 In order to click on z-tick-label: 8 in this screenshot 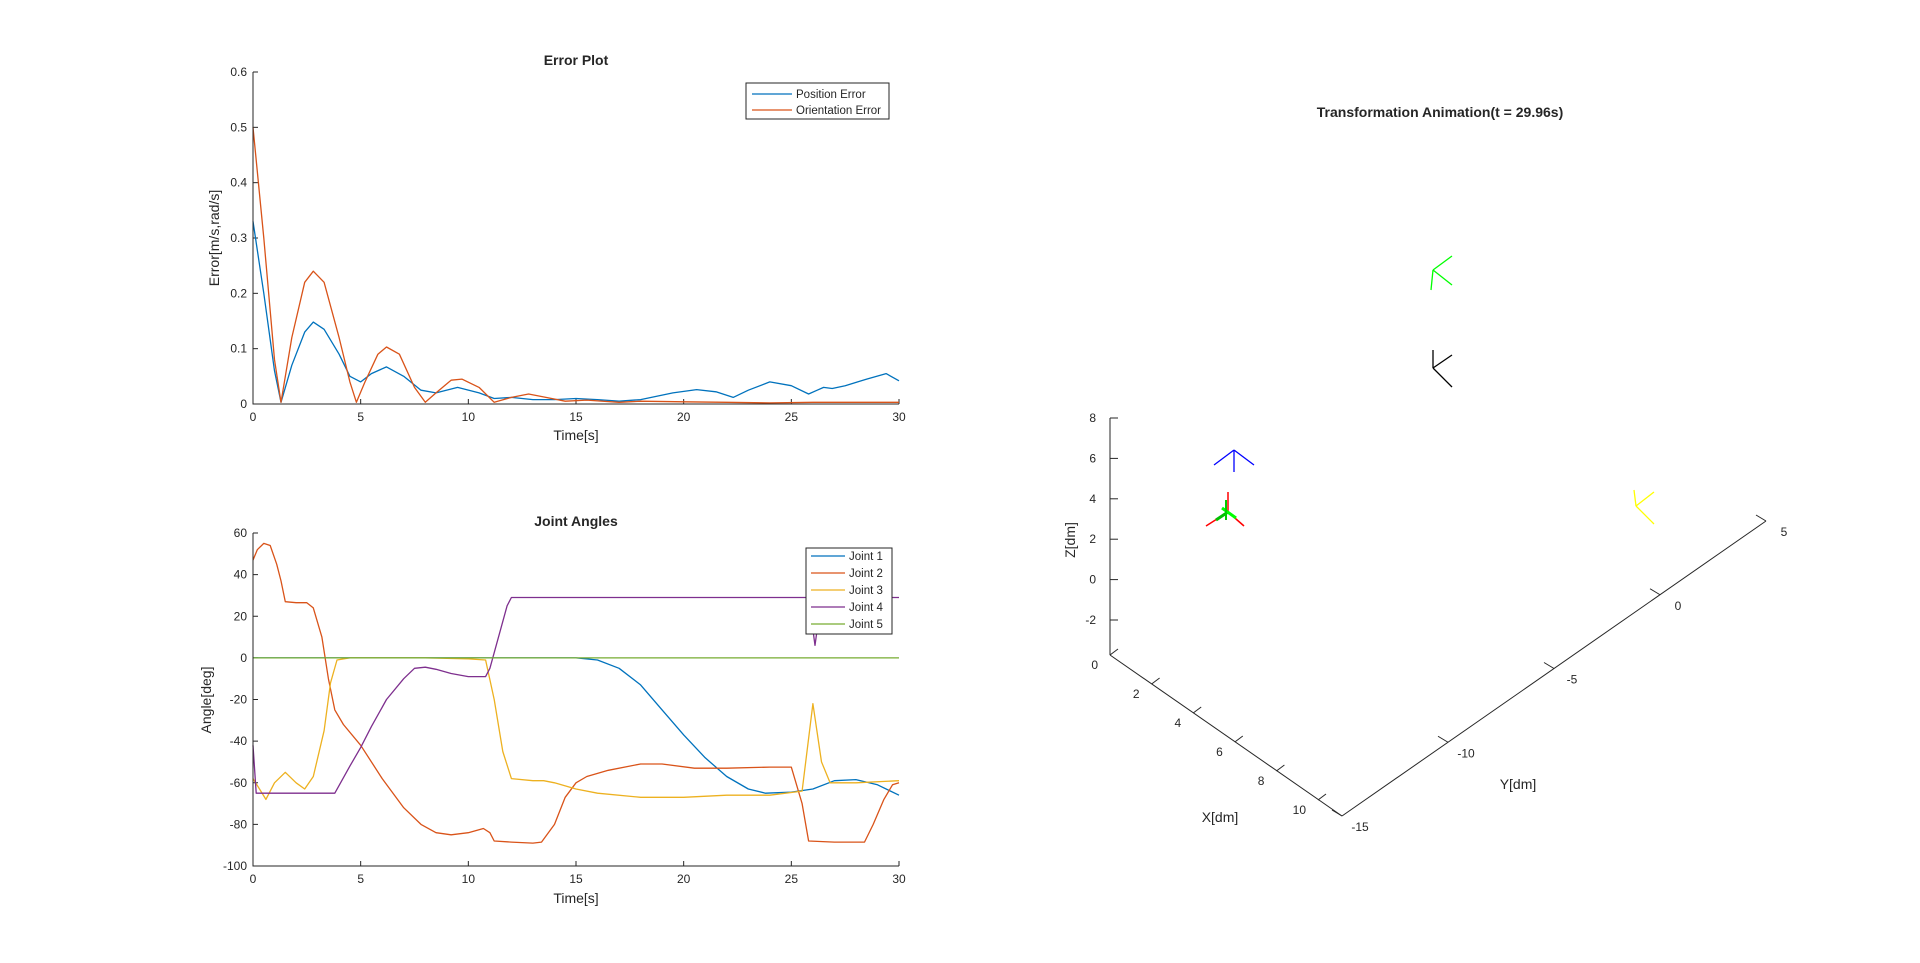, I will do `click(1092, 418)`.